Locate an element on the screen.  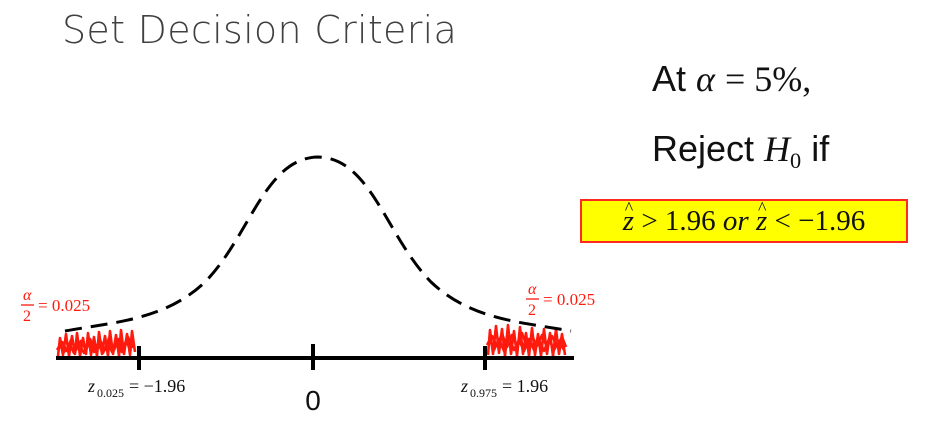
at-label: At is located at coordinates (674, 78).